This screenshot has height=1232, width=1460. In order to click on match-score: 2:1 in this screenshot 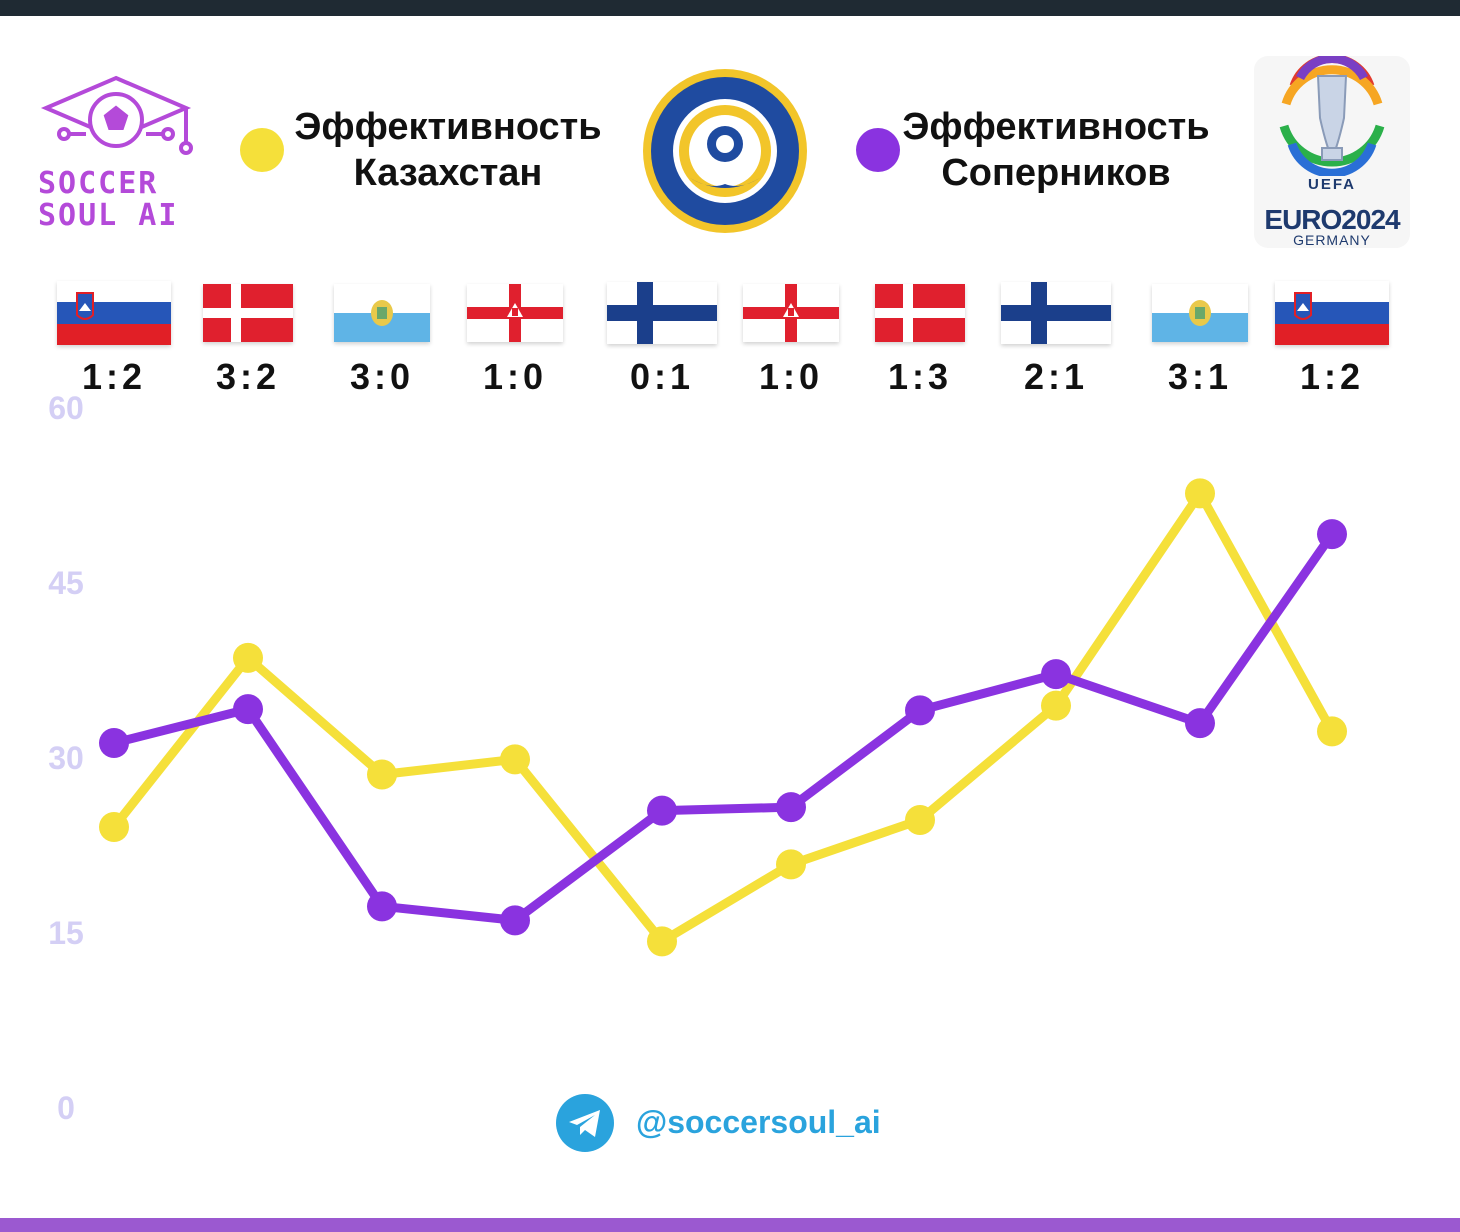, I will do `click(1056, 376)`.